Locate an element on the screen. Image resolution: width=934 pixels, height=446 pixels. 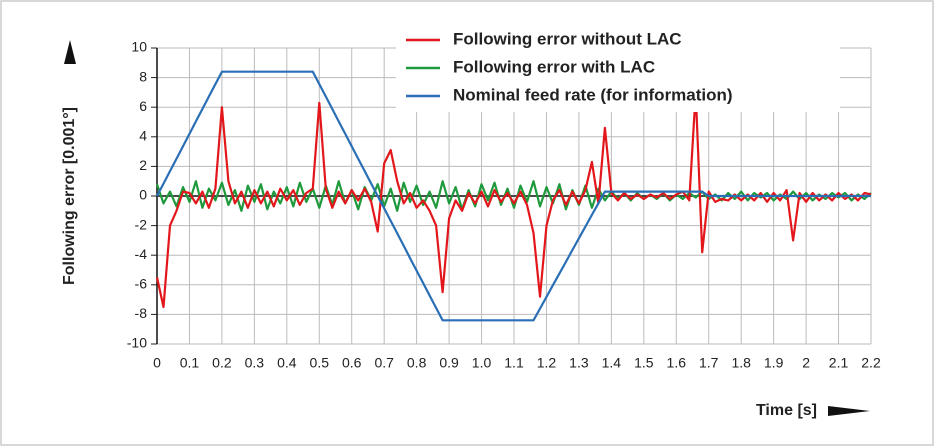
x-tick-label: 1.0 is located at coordinates (482, 363).